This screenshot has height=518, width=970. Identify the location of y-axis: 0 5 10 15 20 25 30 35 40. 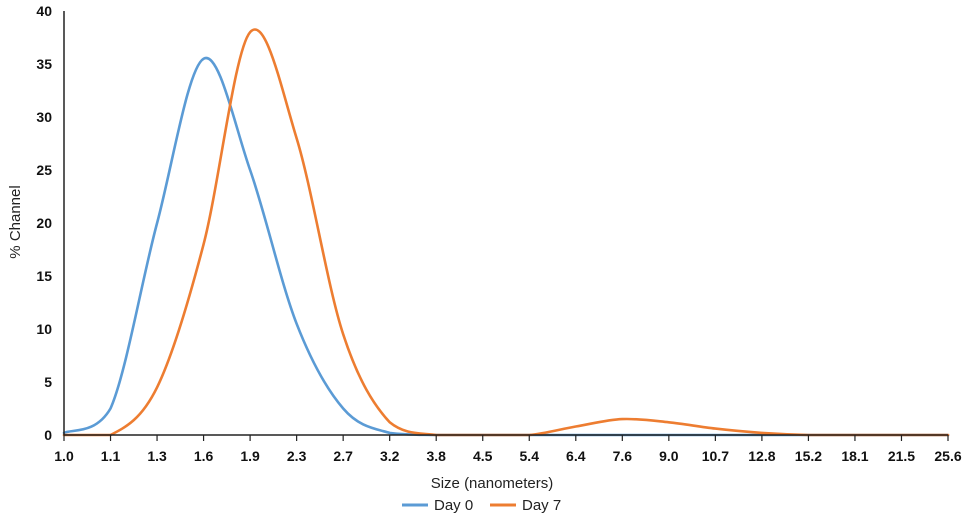
(50, 223).